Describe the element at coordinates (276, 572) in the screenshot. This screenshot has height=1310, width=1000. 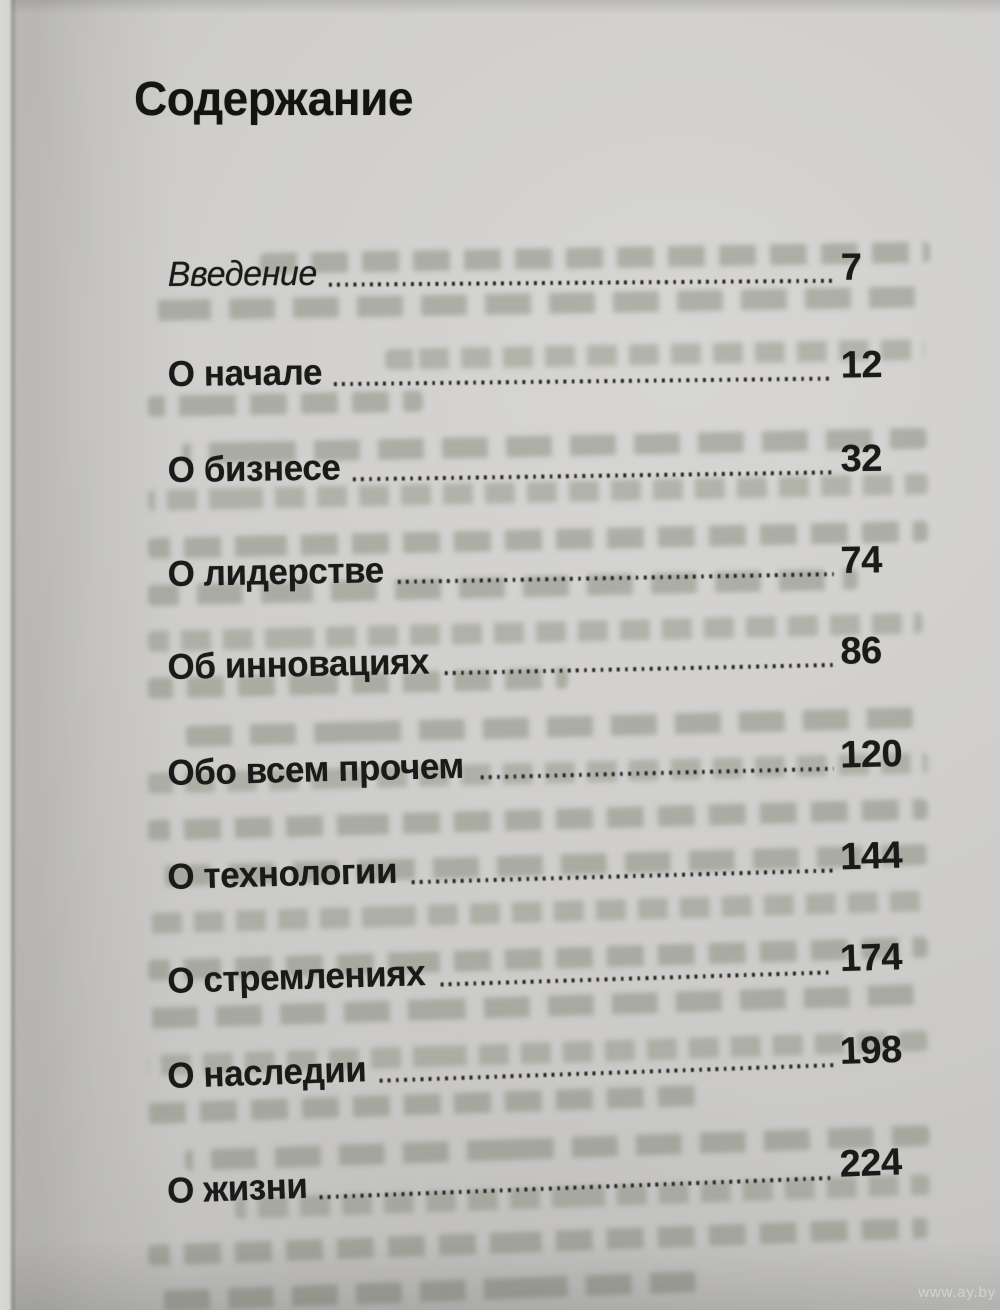
I see `toc-entry-label: О лидерстве` at that location.